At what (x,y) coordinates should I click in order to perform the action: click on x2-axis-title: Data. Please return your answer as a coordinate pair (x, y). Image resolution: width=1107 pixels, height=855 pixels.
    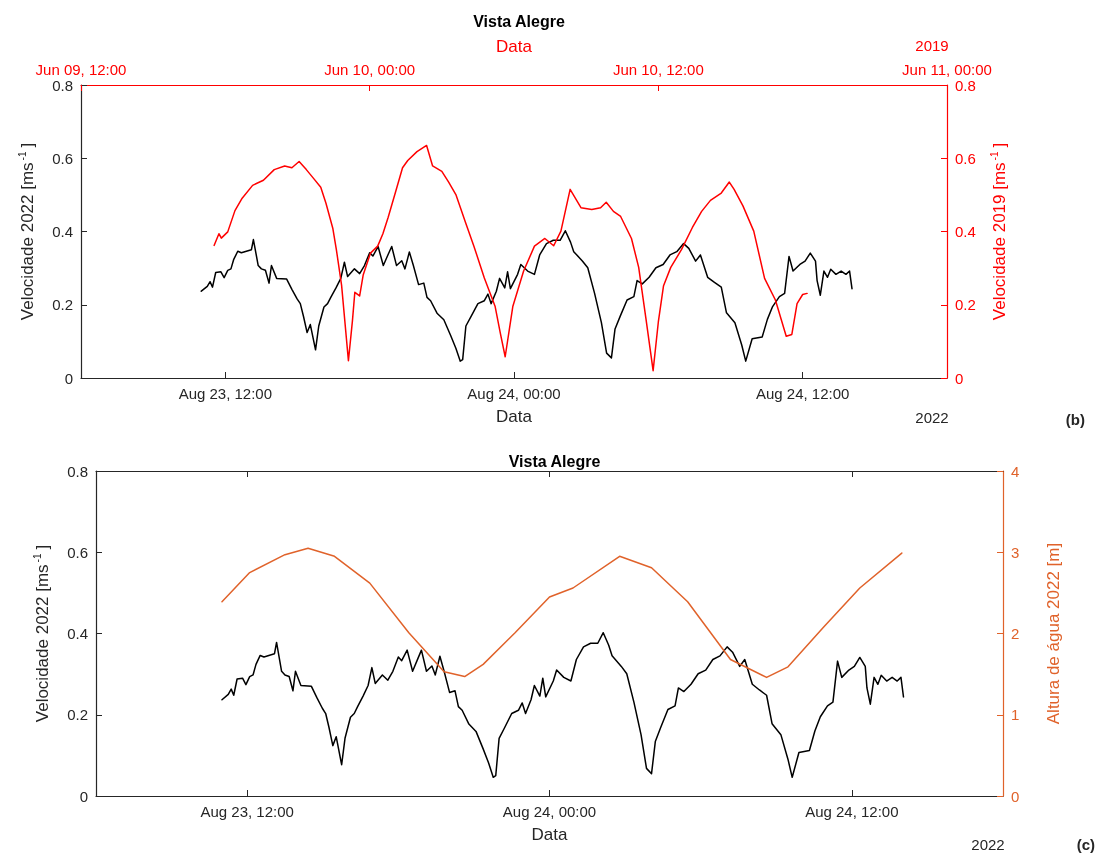
    Looking at the image, I should click on (514, 46).